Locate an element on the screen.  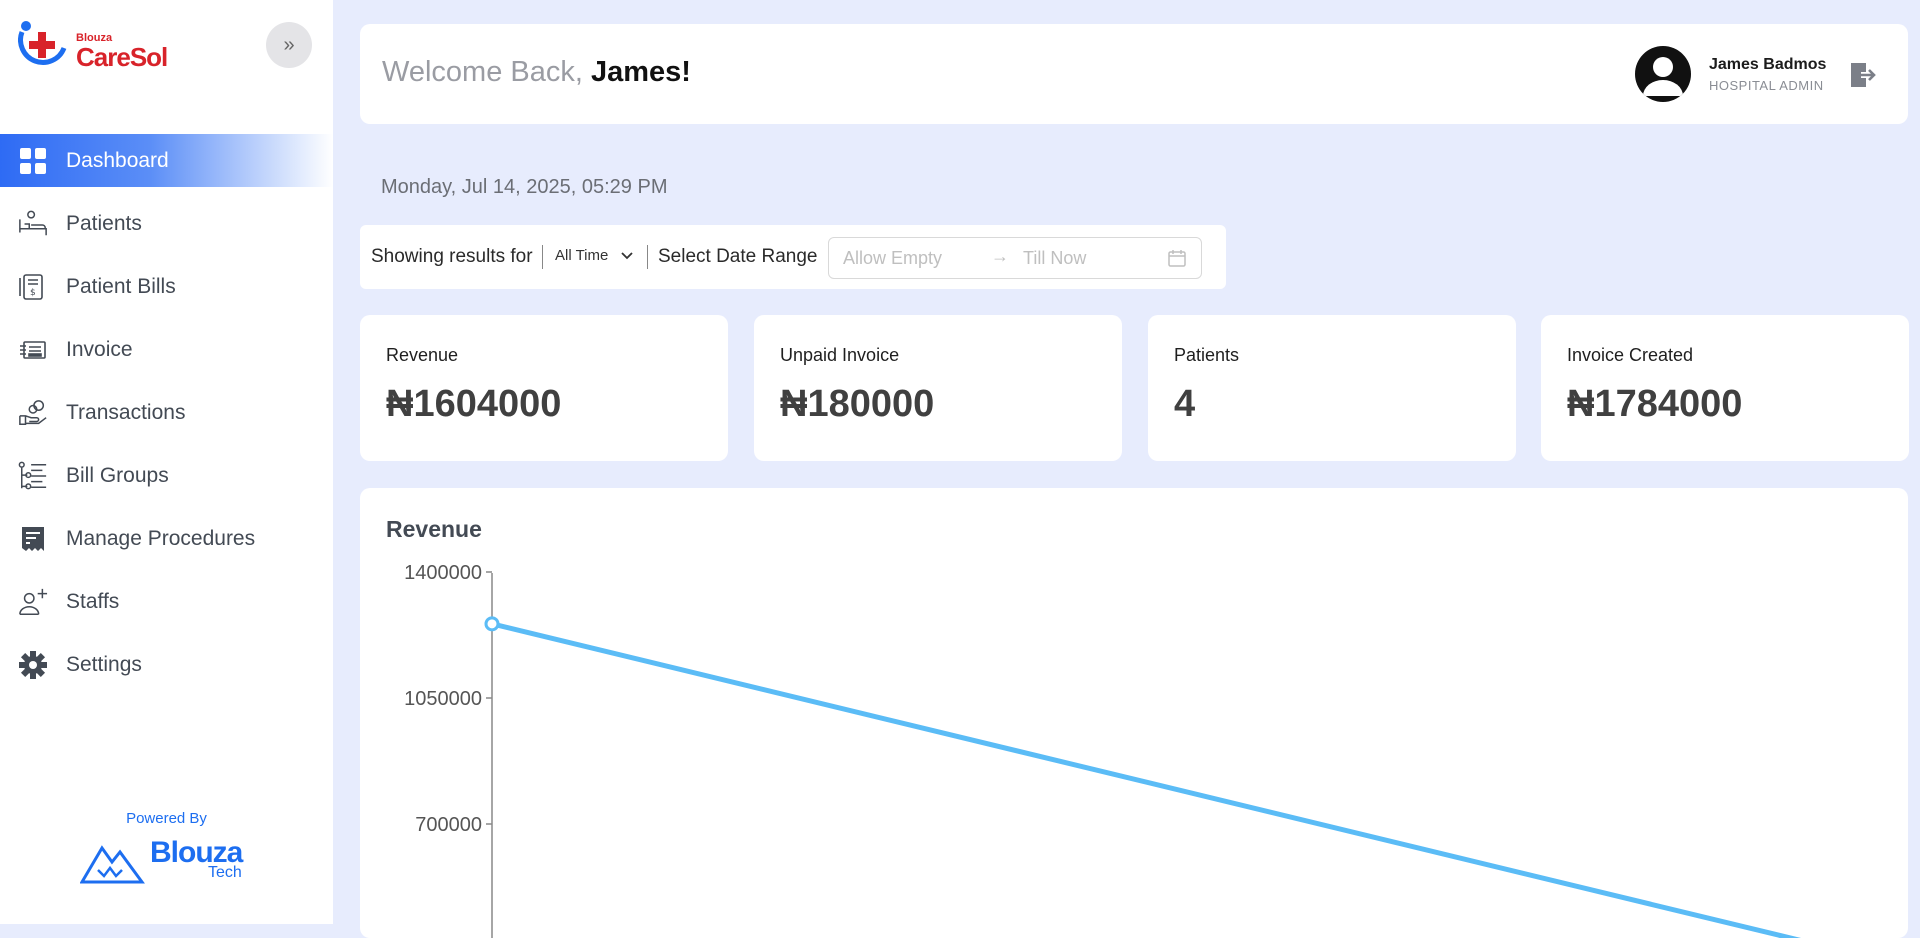
sidebar-item-transactions: Transactions is located at coordinates (166, 412).